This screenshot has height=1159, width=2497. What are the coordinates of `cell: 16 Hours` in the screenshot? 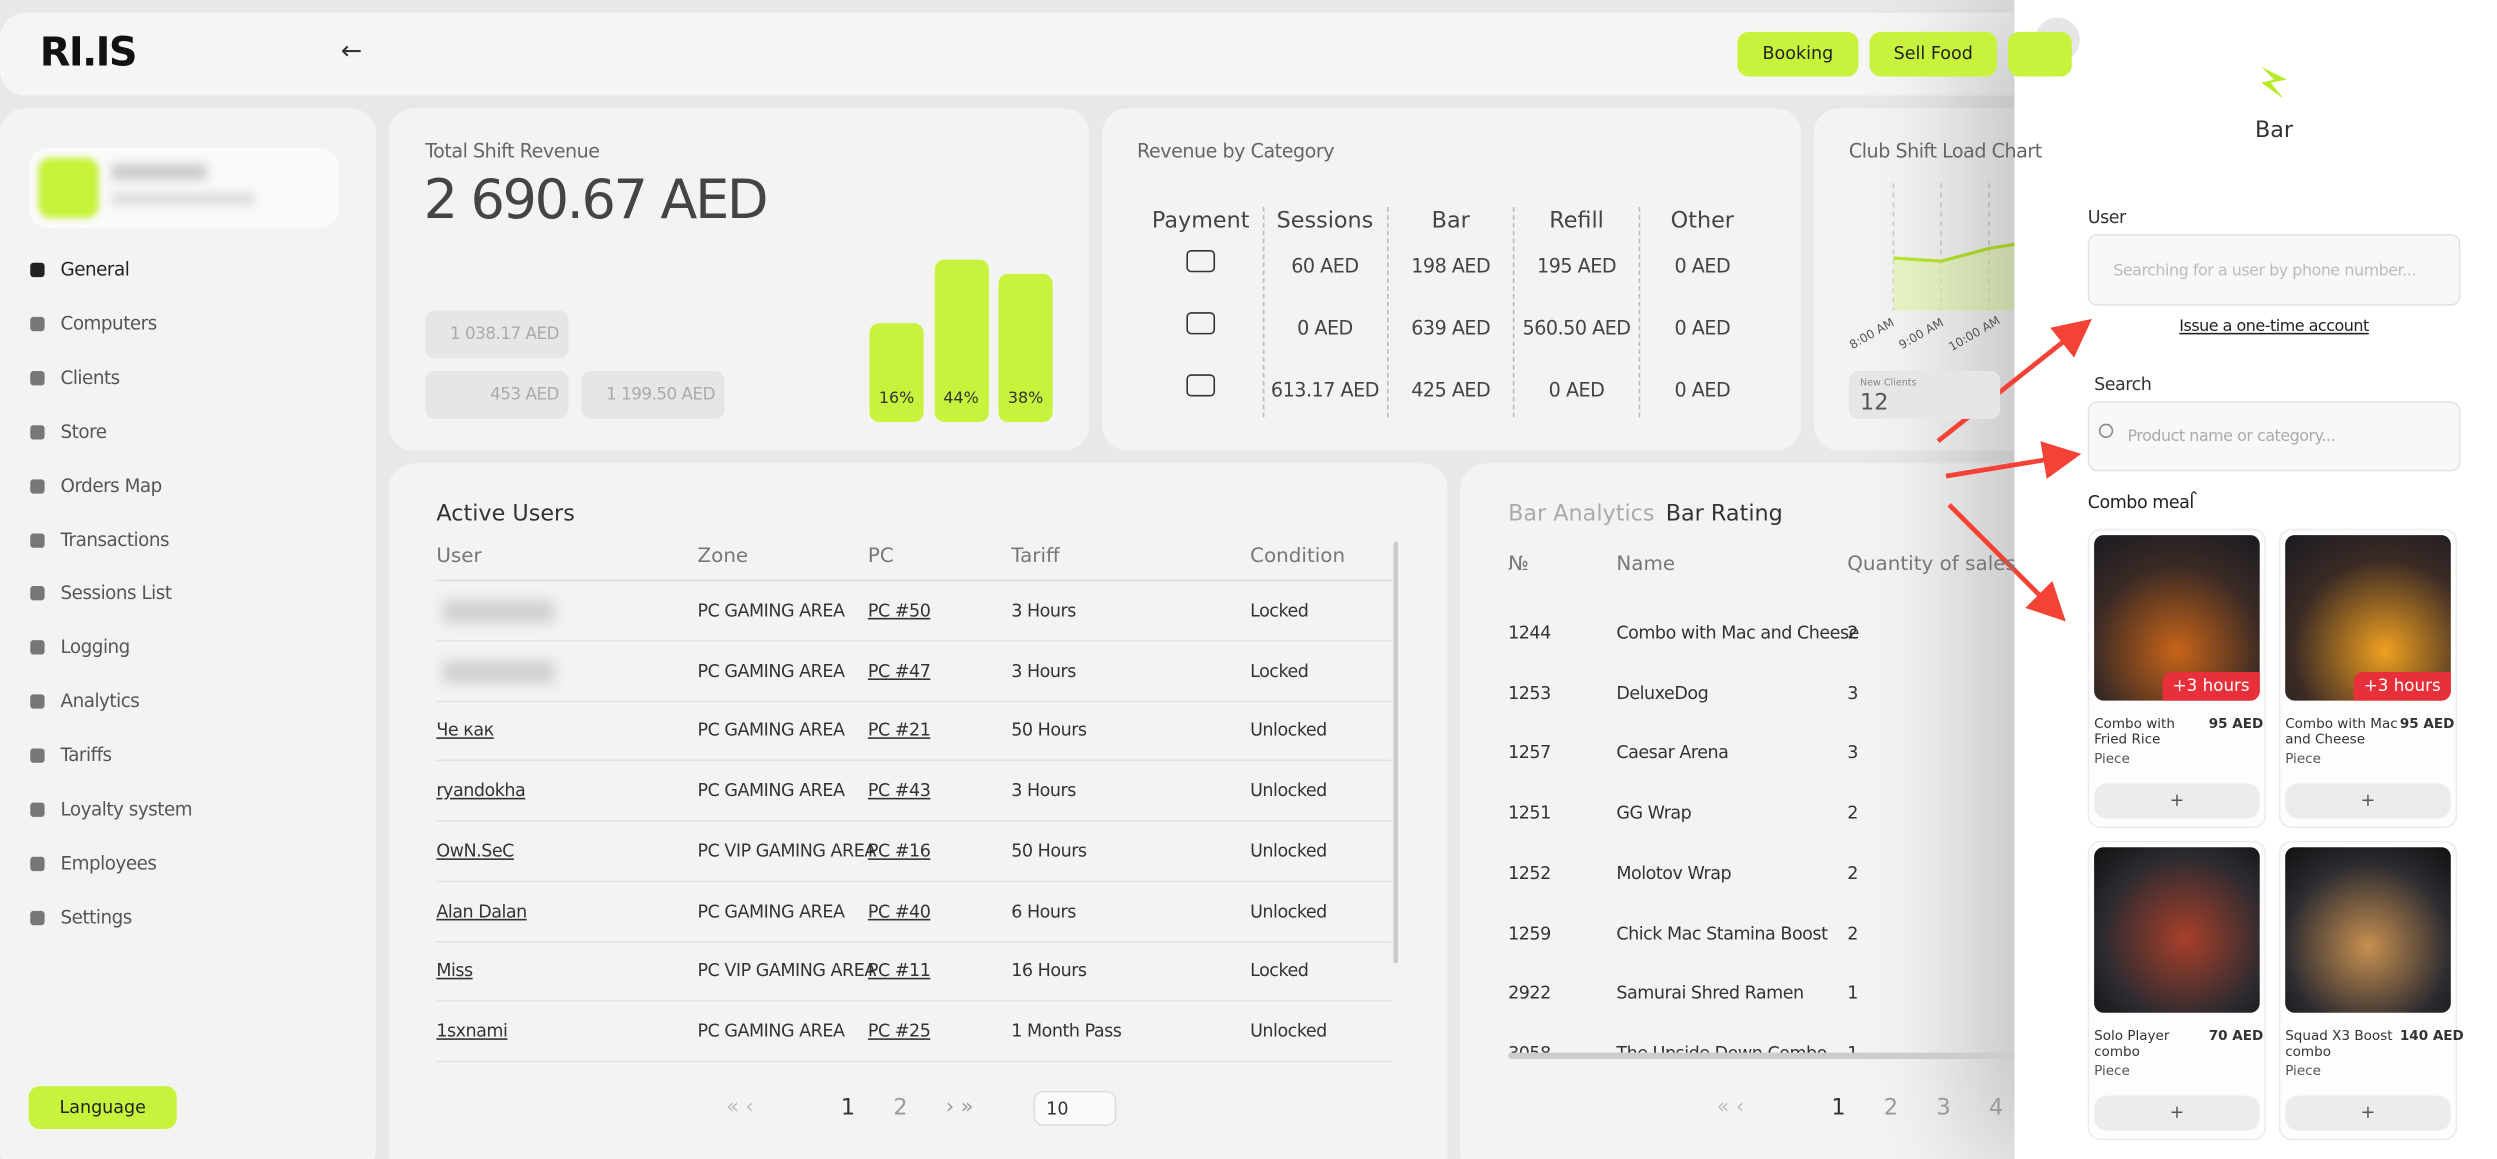 It's located at (1049, 971).